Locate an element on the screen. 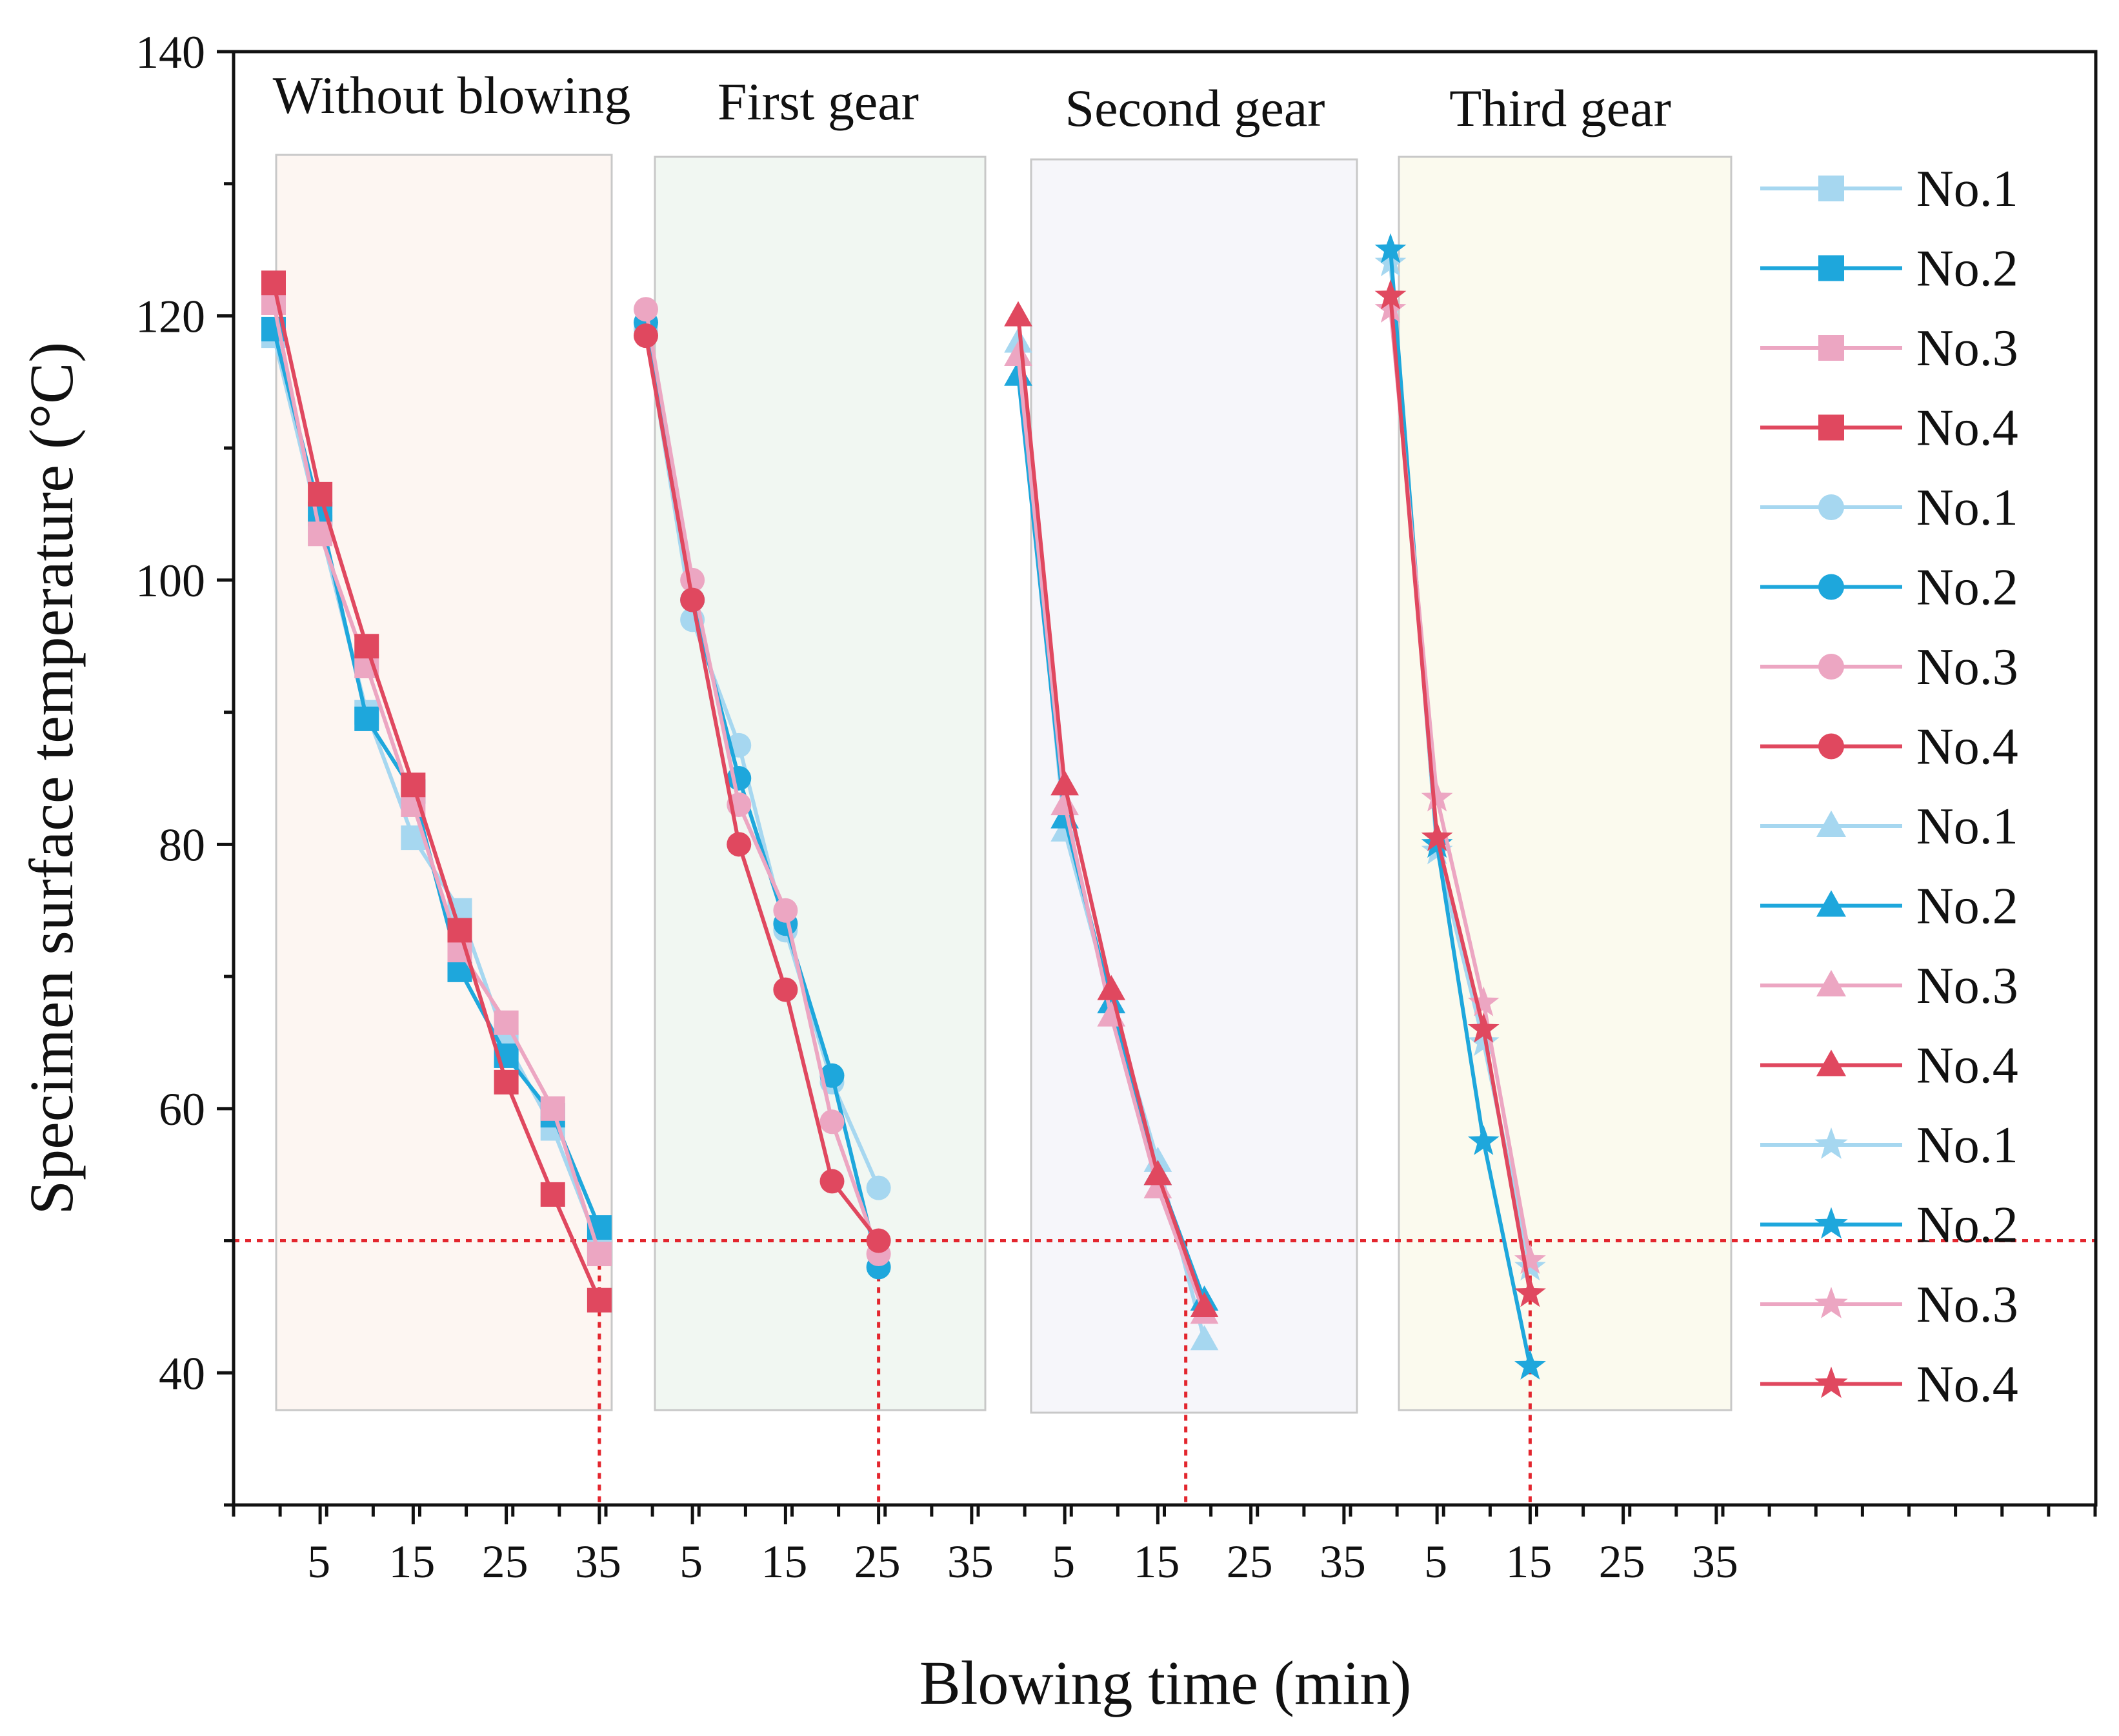 The height and width of the screenshot is (1736, 2119). series-line-p4-No.4 is located at coordinates (1460, 795).